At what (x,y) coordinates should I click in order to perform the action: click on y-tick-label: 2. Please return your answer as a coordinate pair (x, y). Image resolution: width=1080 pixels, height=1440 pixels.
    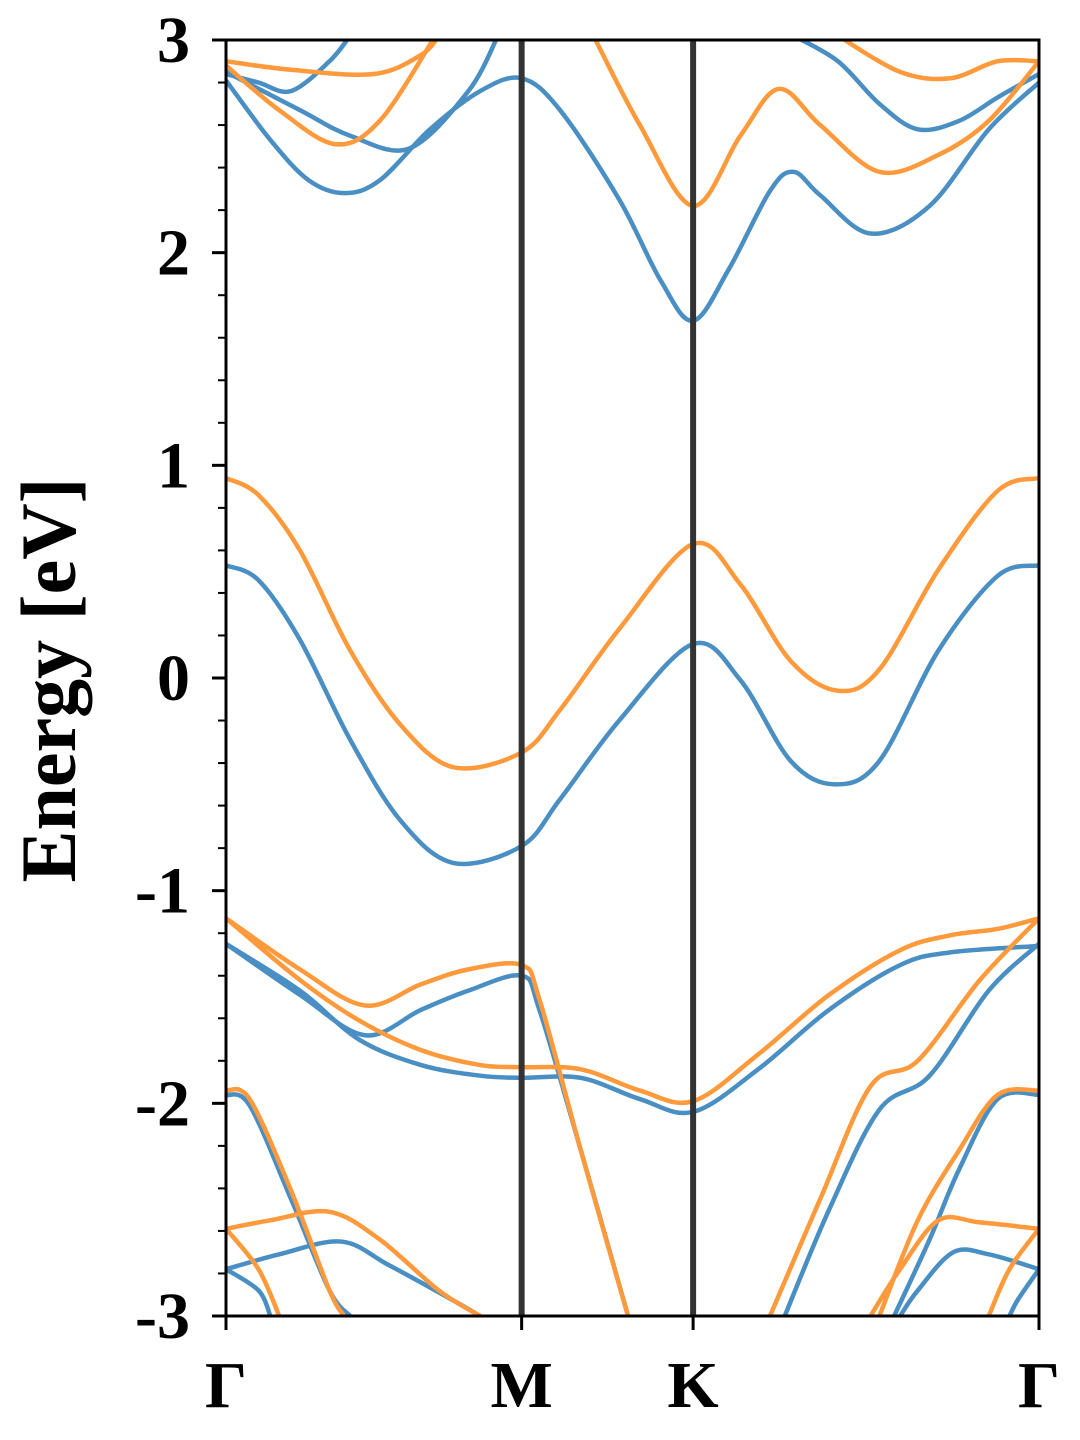
    Looking at the image, I should click on (173, 253).